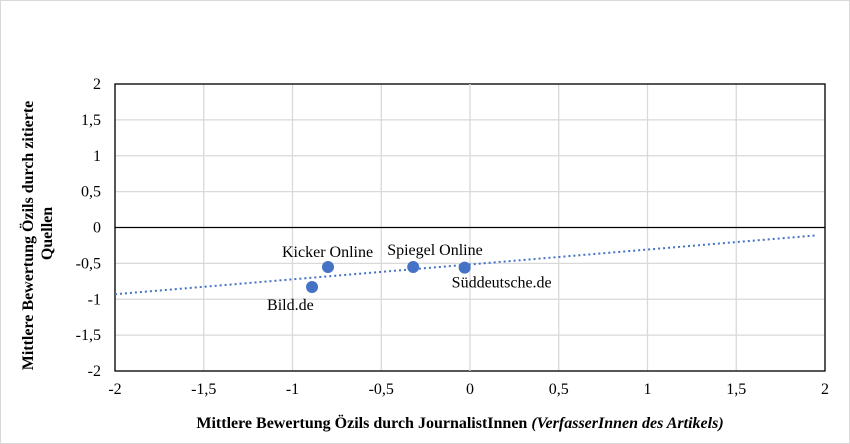  What do you see at coordinates (91, 192) in the screenshot?
I see `y-tick-label: 0,5` at bounding box center [91, 192].